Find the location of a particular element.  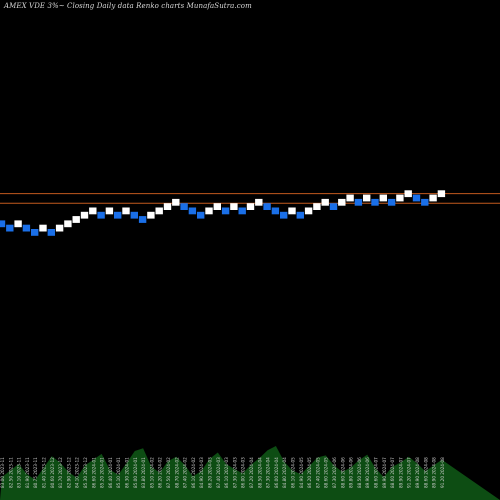

brick-label: 88.60 2024-05 is located at coordinates (326, 472).